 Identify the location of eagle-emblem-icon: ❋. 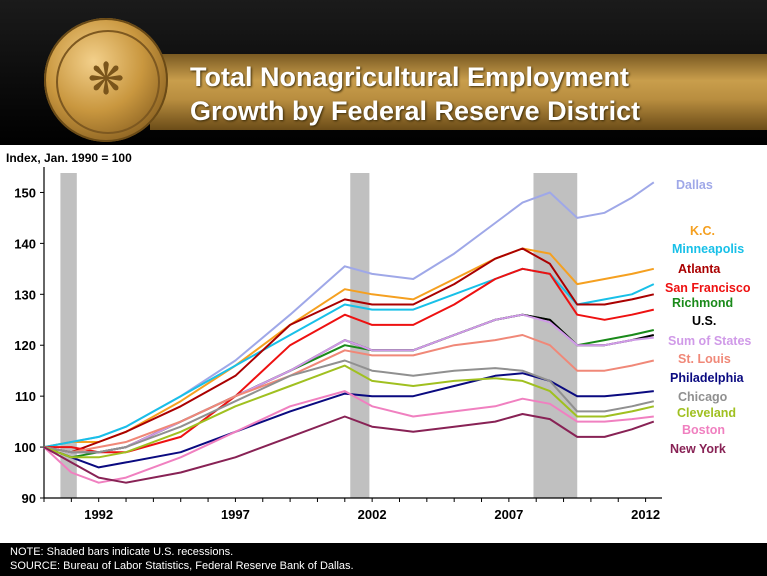
(106, 79).